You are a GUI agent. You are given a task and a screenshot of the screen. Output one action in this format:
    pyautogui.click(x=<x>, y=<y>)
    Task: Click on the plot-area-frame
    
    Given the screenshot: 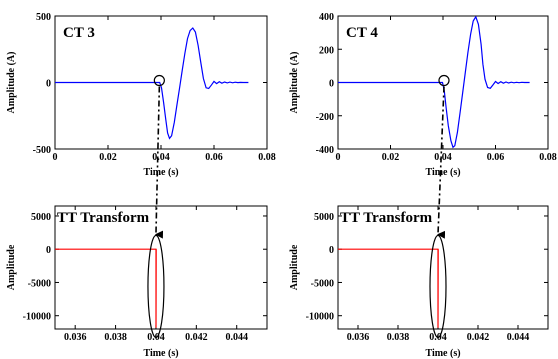 What is the action you would take?
    pyautogui.click(x=161, y=267)
    